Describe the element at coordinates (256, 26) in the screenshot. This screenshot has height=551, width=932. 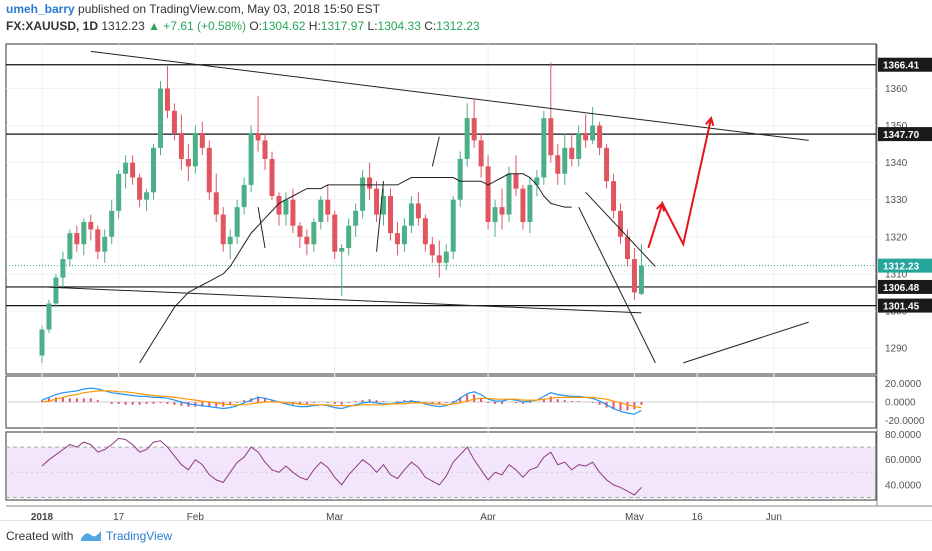
I see `open-label: O:` at that location.